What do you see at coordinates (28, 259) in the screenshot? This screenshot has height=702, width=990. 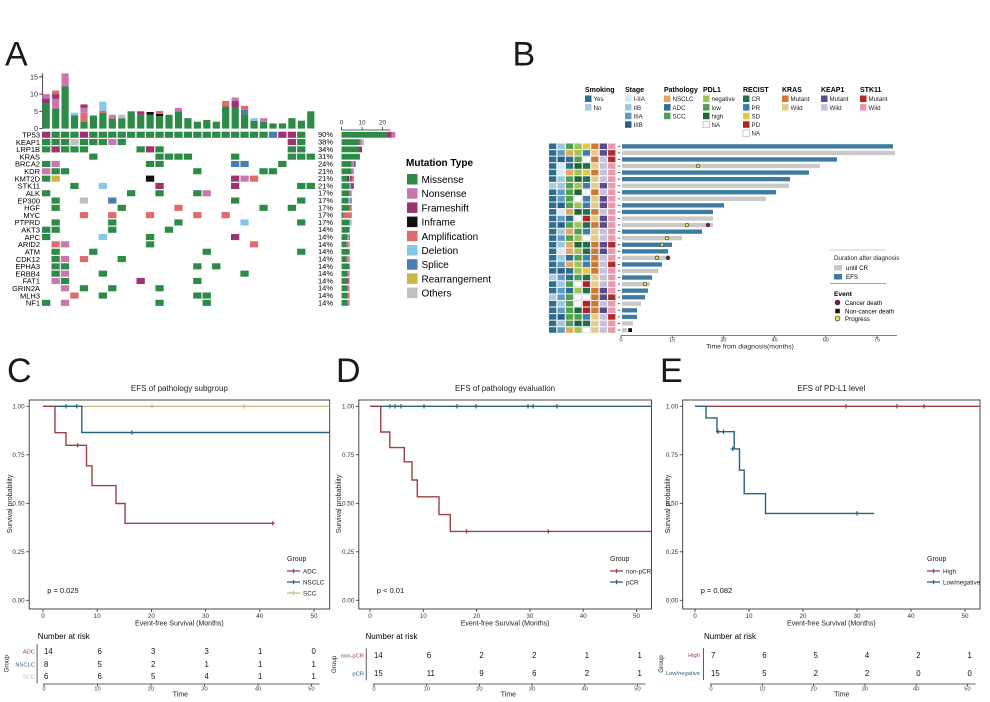 I see `svg-text: CDK12` at bounding box center [28, 259].